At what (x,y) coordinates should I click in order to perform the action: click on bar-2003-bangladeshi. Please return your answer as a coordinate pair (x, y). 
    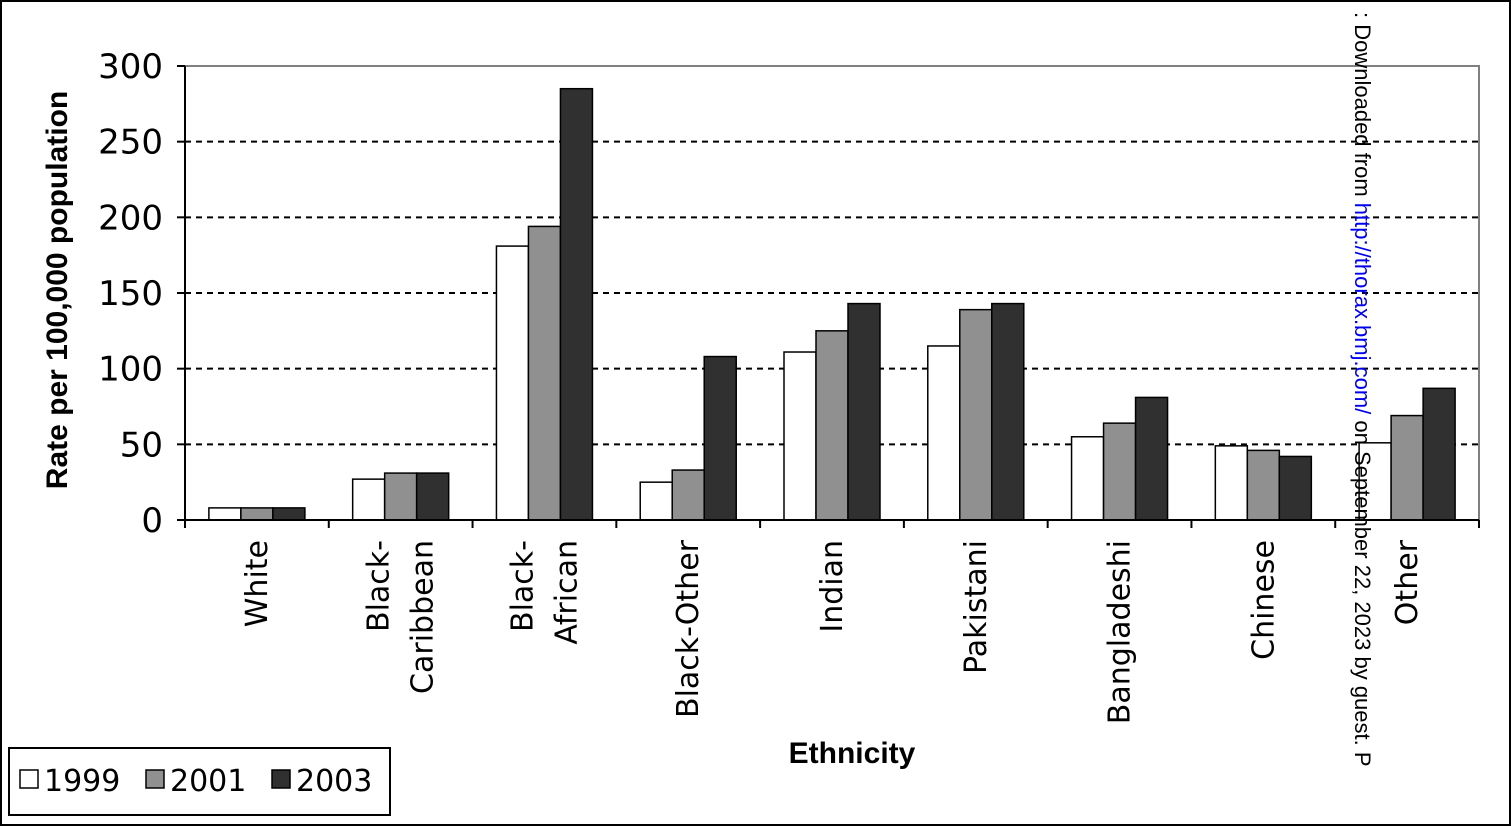
    Looking at the image, I should click on (1151, 458).